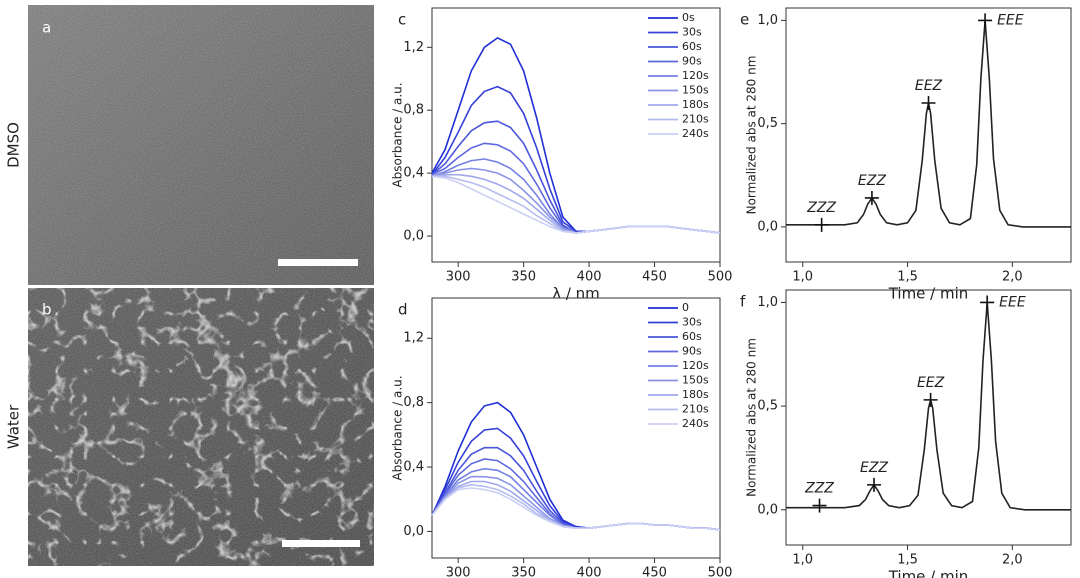 The image size is (1080, 578). I want to click on condition-label: DMSO, so click(14, 145).